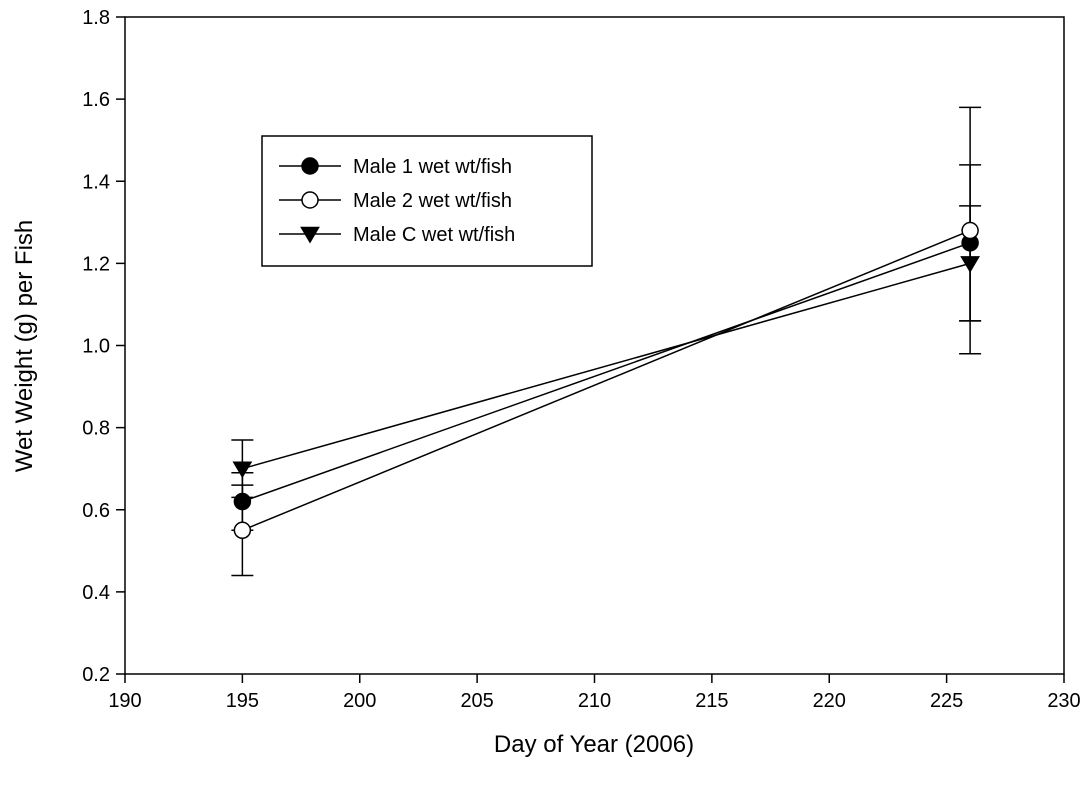  Describe the element at coordinates (970, 264) in the screenshot. I see `data-point-s3-p2` at that location.